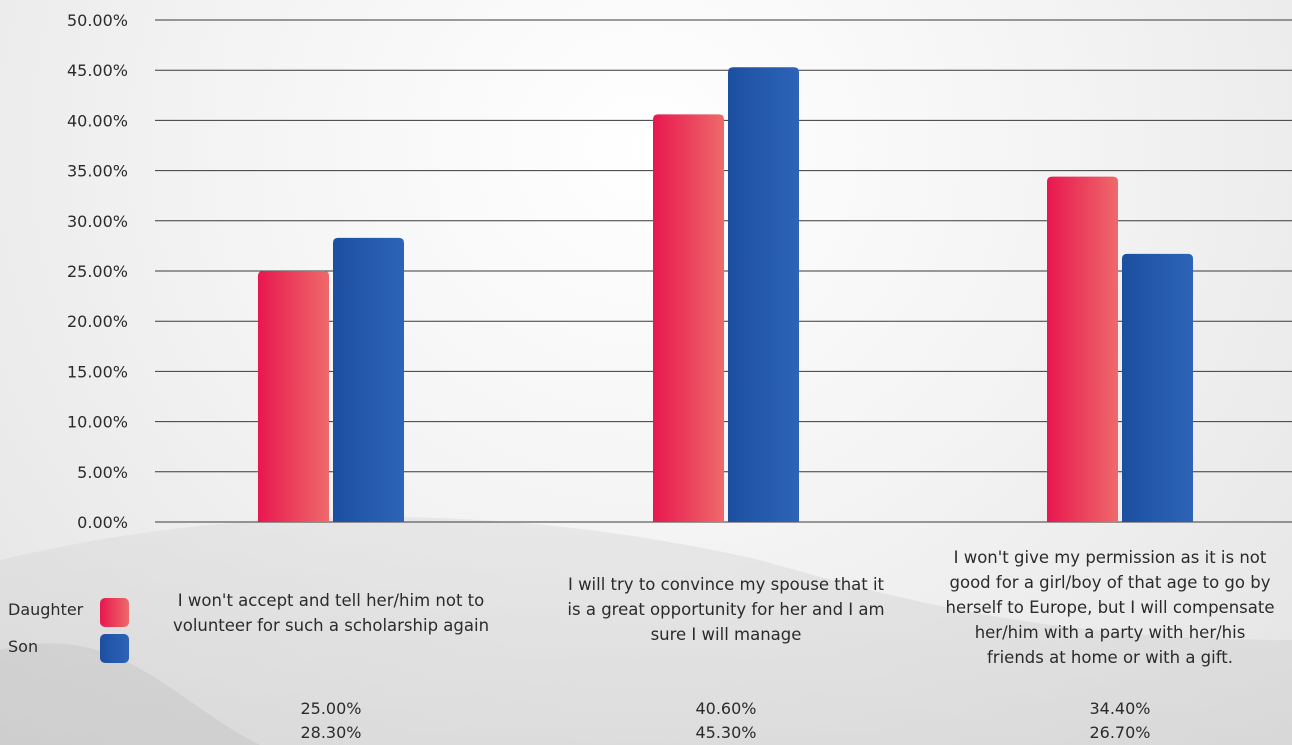  Describe the element at coordinates (97, 171) in the screenshot. I see `y-tick-label: 35.00%` at that location.